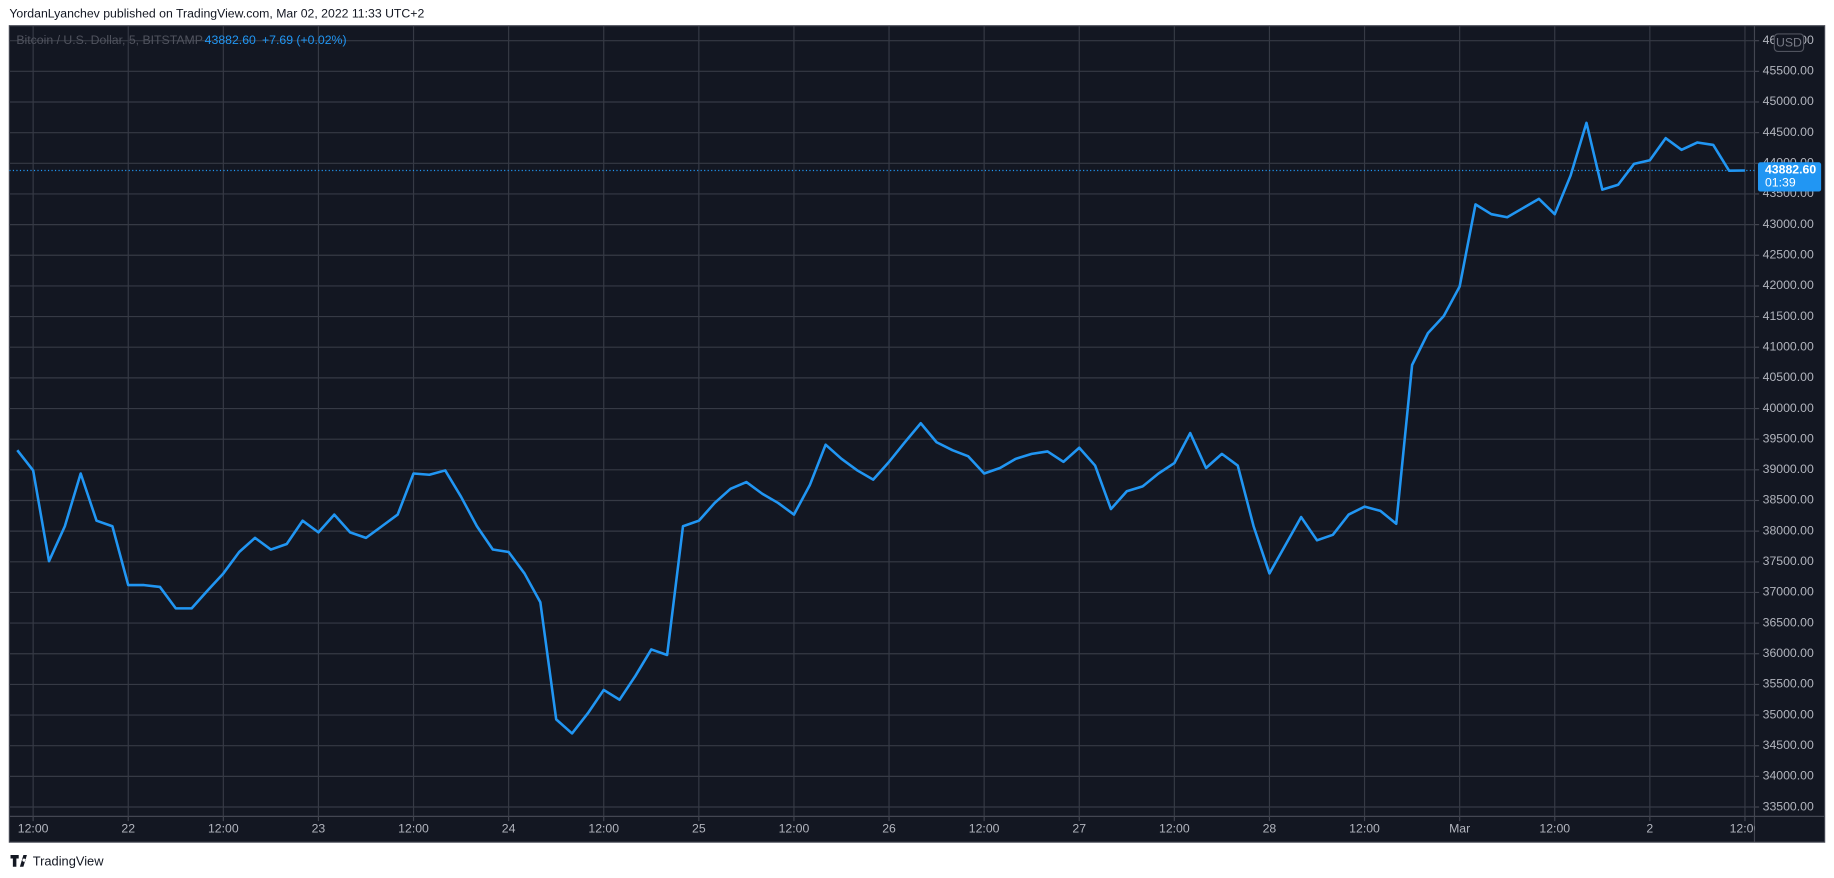 This screenshot has height=878, width=1834. I want to click on y-tick-label: 40500.00, so click(1788, 377).